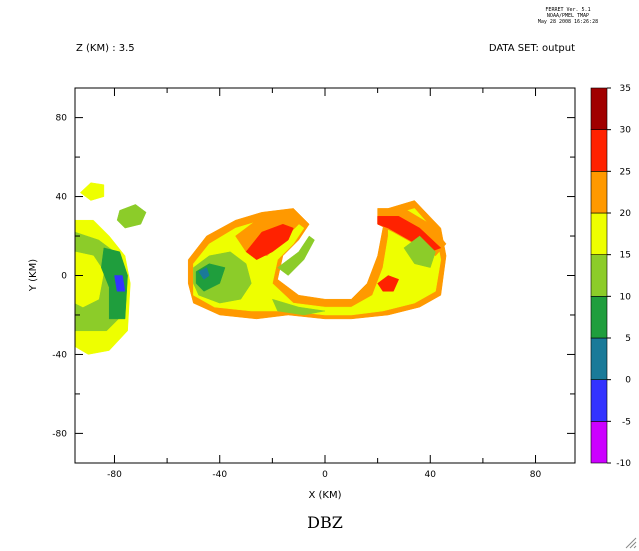 Image resolution: width=639 pixels, height=551 pixels. I want to click on y-axis-label: Y (KM), so click(33, 275).